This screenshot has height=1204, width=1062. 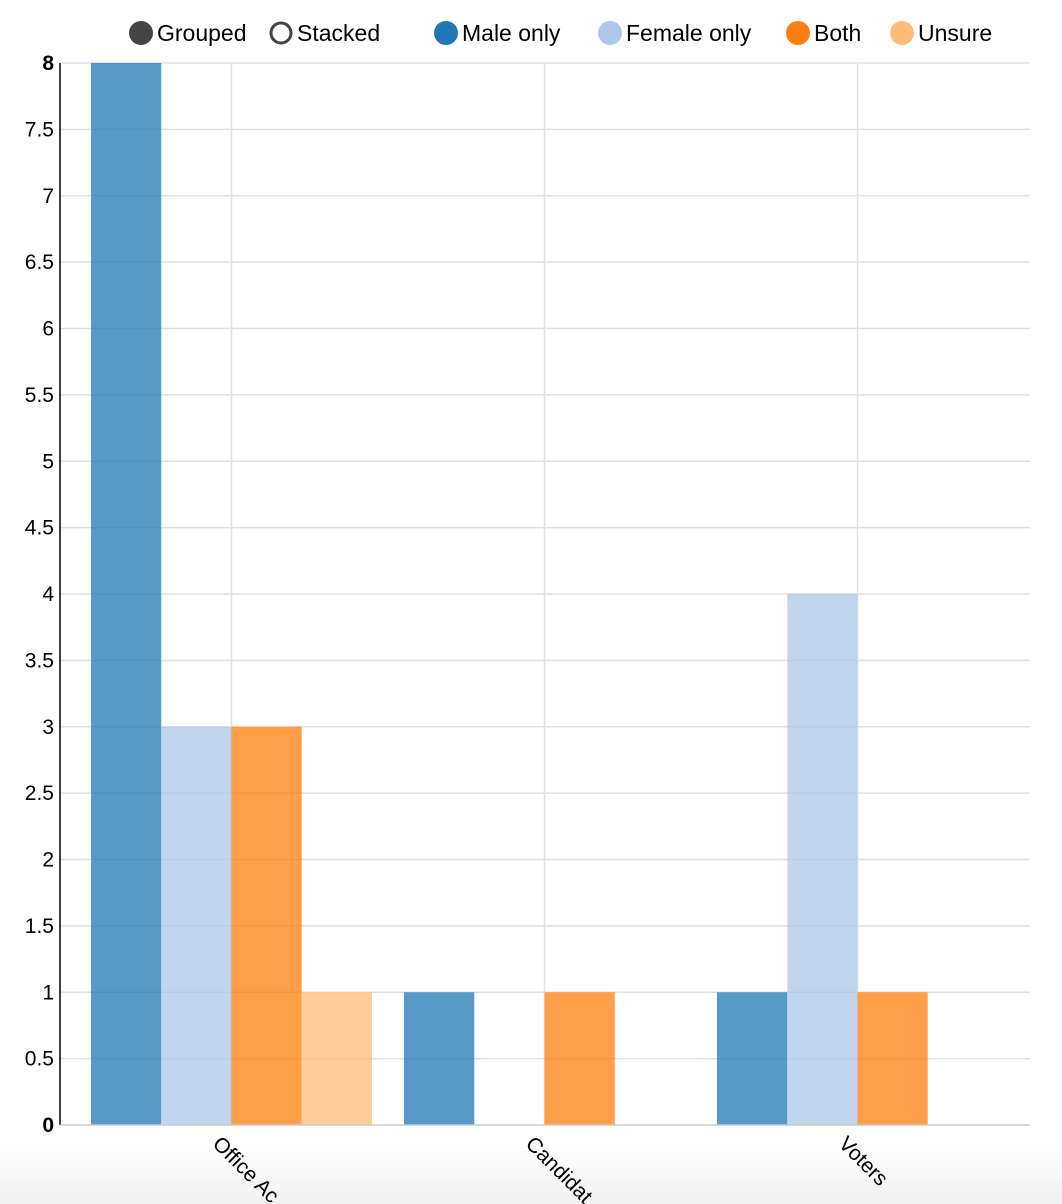 I want to click on grouped-label: Grouped, so click(x=202, y=33).